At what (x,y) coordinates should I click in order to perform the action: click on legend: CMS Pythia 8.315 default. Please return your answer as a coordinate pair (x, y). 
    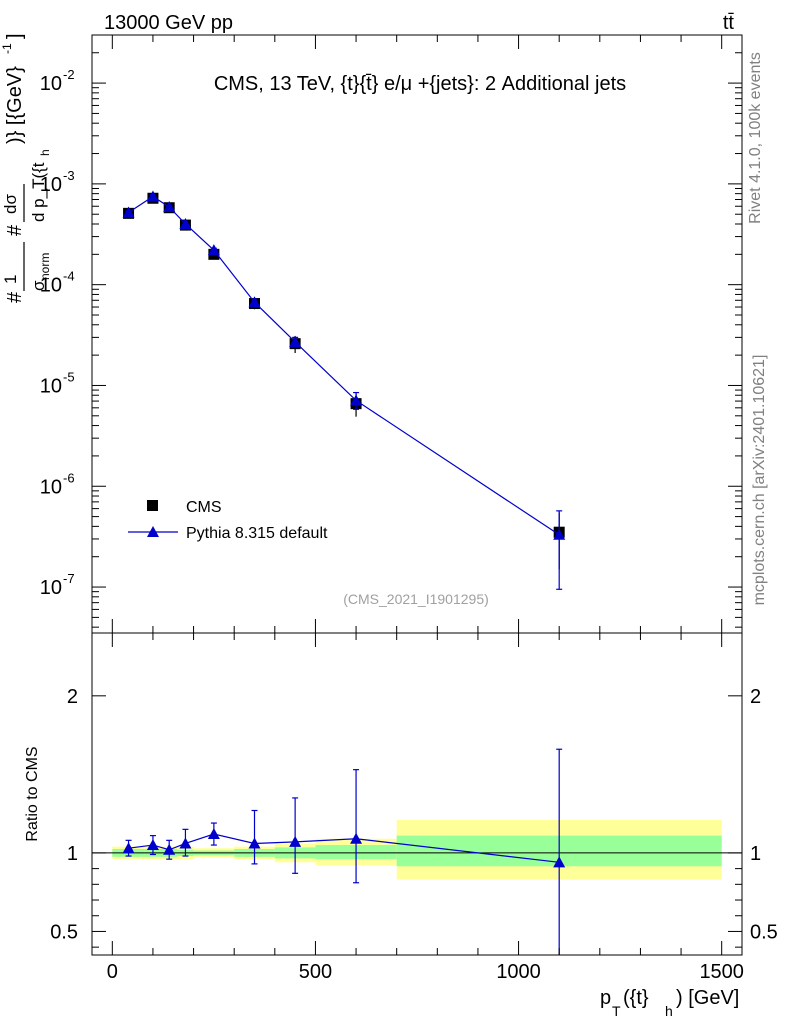
    Looking at the image, I should click on (228, 520).